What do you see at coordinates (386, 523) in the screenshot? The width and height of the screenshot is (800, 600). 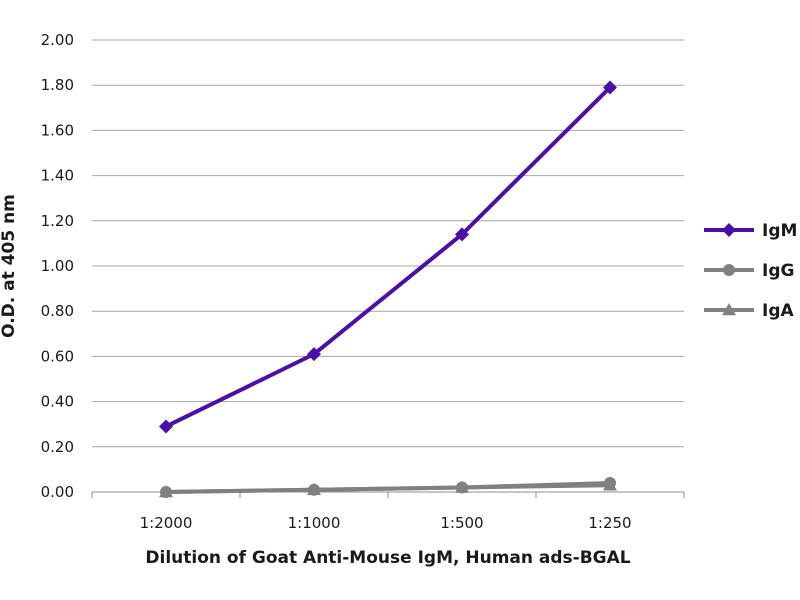 I see `x-tick-labels: 1:2000 1:1000 1:500 1:250` at bounding box center [386, 523].